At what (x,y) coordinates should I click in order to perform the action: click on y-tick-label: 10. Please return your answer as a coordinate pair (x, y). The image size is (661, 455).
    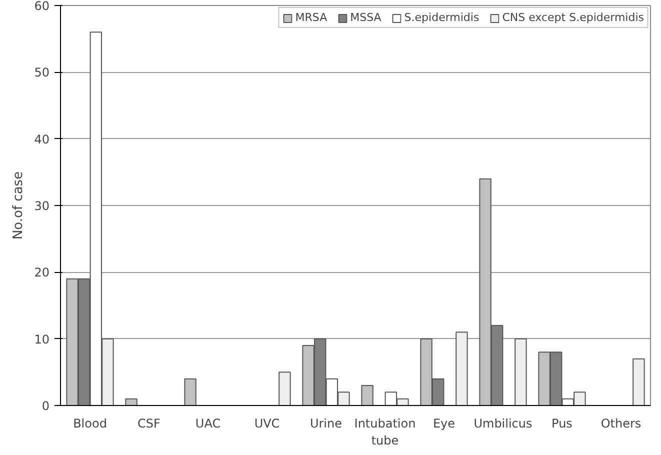
    Looking at the image, I should click on (42, 339).